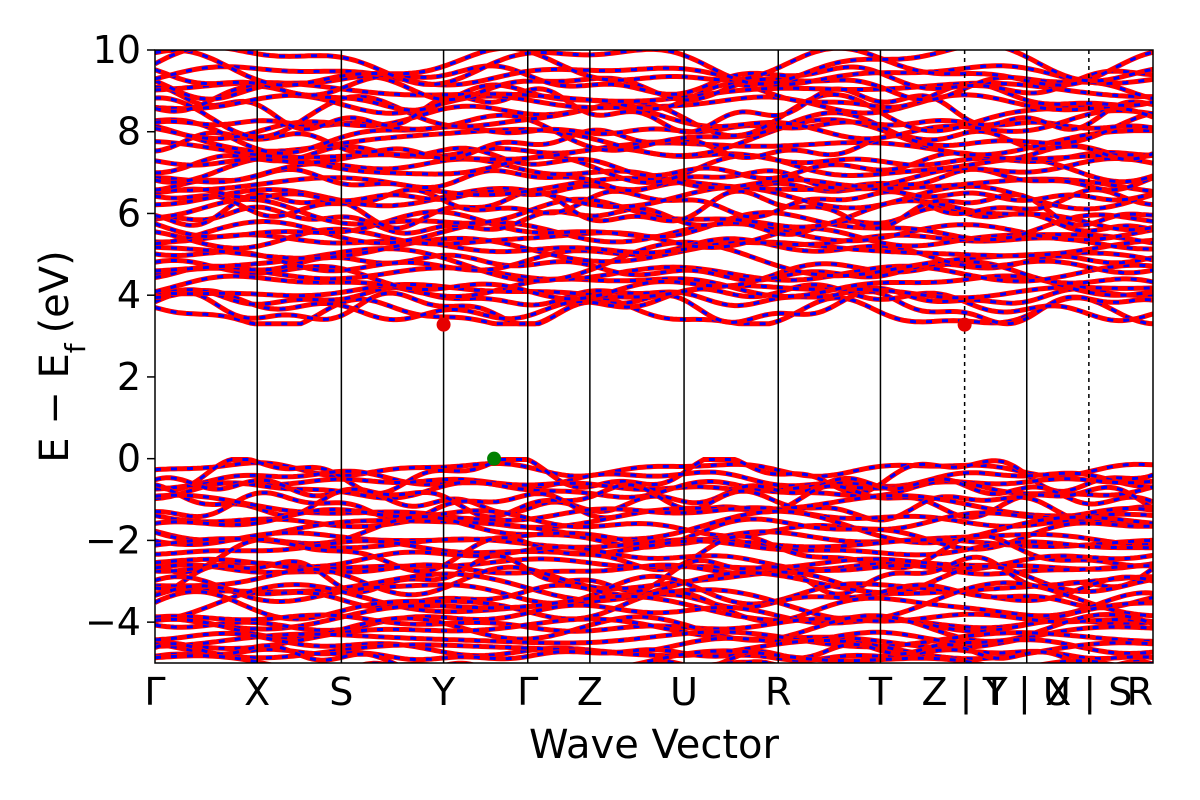 The height and width of the screenshot is (800, 1200). I want to click on y-axis-title: E − Ef (eV), so click(62, 356).